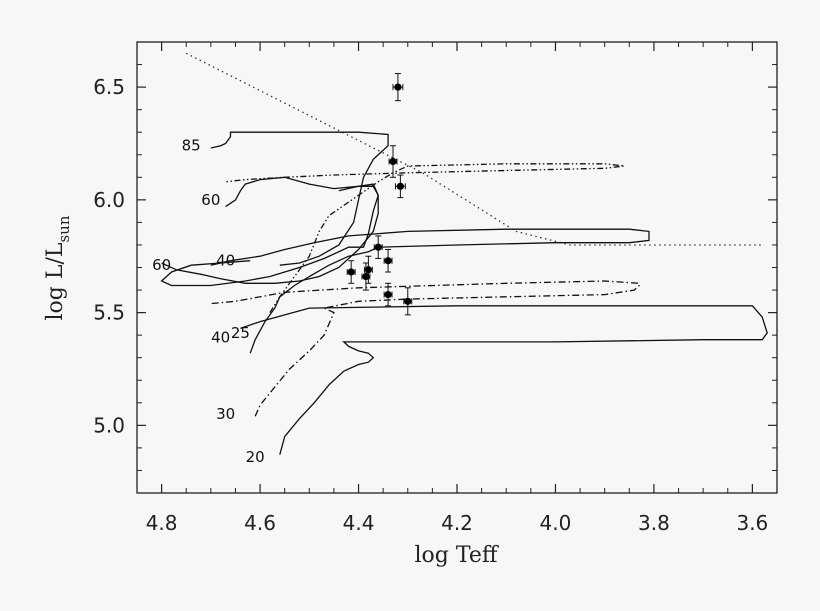 The image size is (820, 611). What do you see at coordinates (260, 523) in the screenshot?
I see `x-tick-label: 4.6` at bounding box center [260, 523].